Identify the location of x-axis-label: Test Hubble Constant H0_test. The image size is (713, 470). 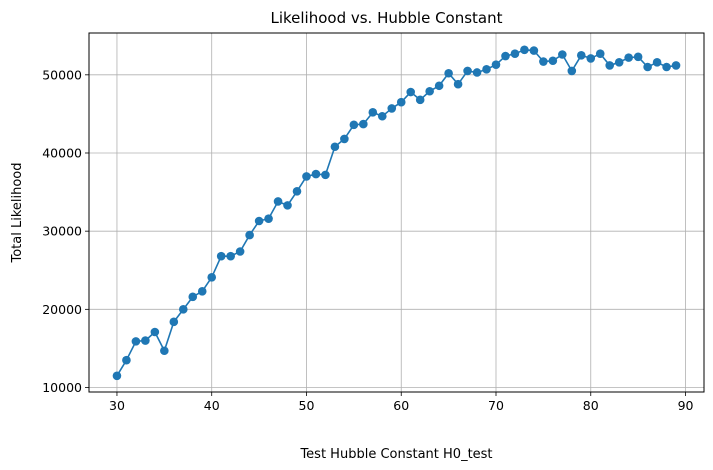
(395, 454).